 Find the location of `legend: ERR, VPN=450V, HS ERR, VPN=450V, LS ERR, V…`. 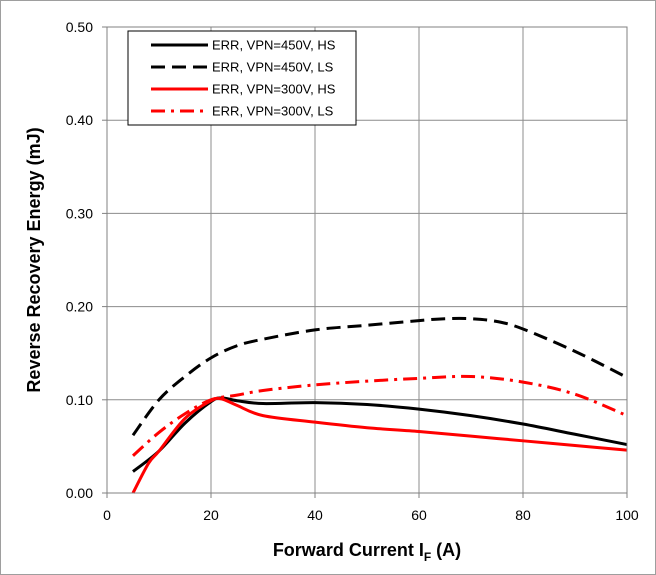

legend: ERR, VPN=450V, HS ERR, VPN=450V, LS ERR, V… is located at coordinates (242, 78).